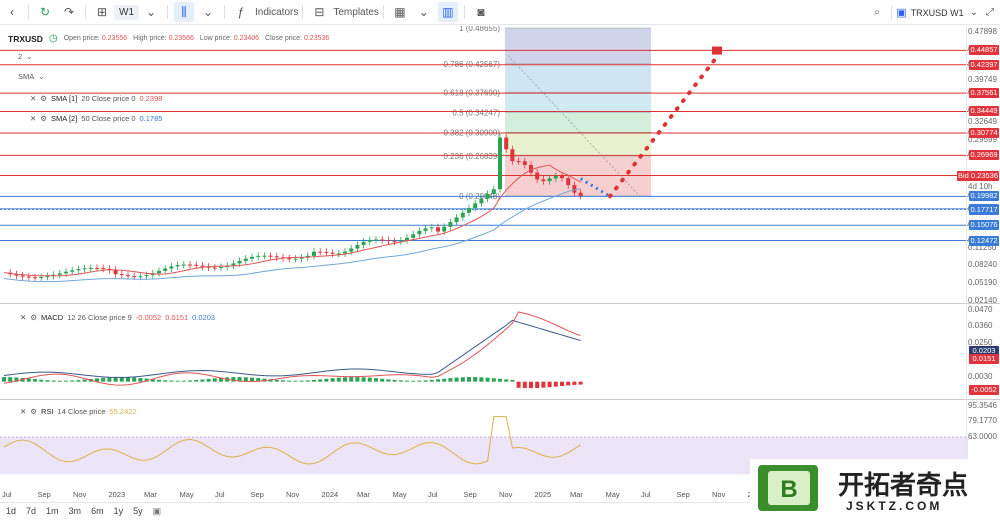 The width and height of the screenshot is (1000, 522). I want to click on range-6m: 6m, so click(97, 511).